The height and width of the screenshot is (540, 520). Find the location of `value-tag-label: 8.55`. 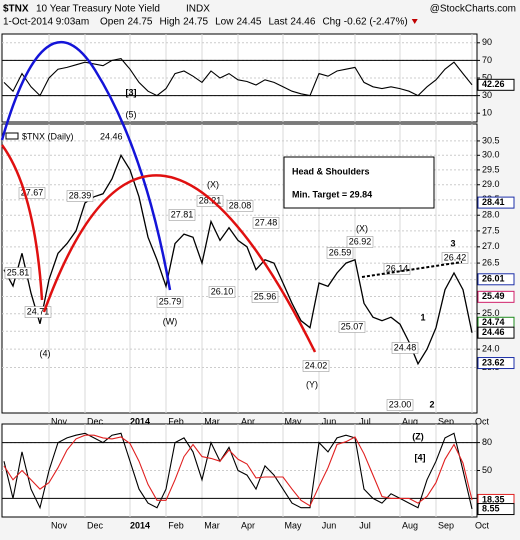

value-tag-label: 8.55 is located at coordinates (491, 508).